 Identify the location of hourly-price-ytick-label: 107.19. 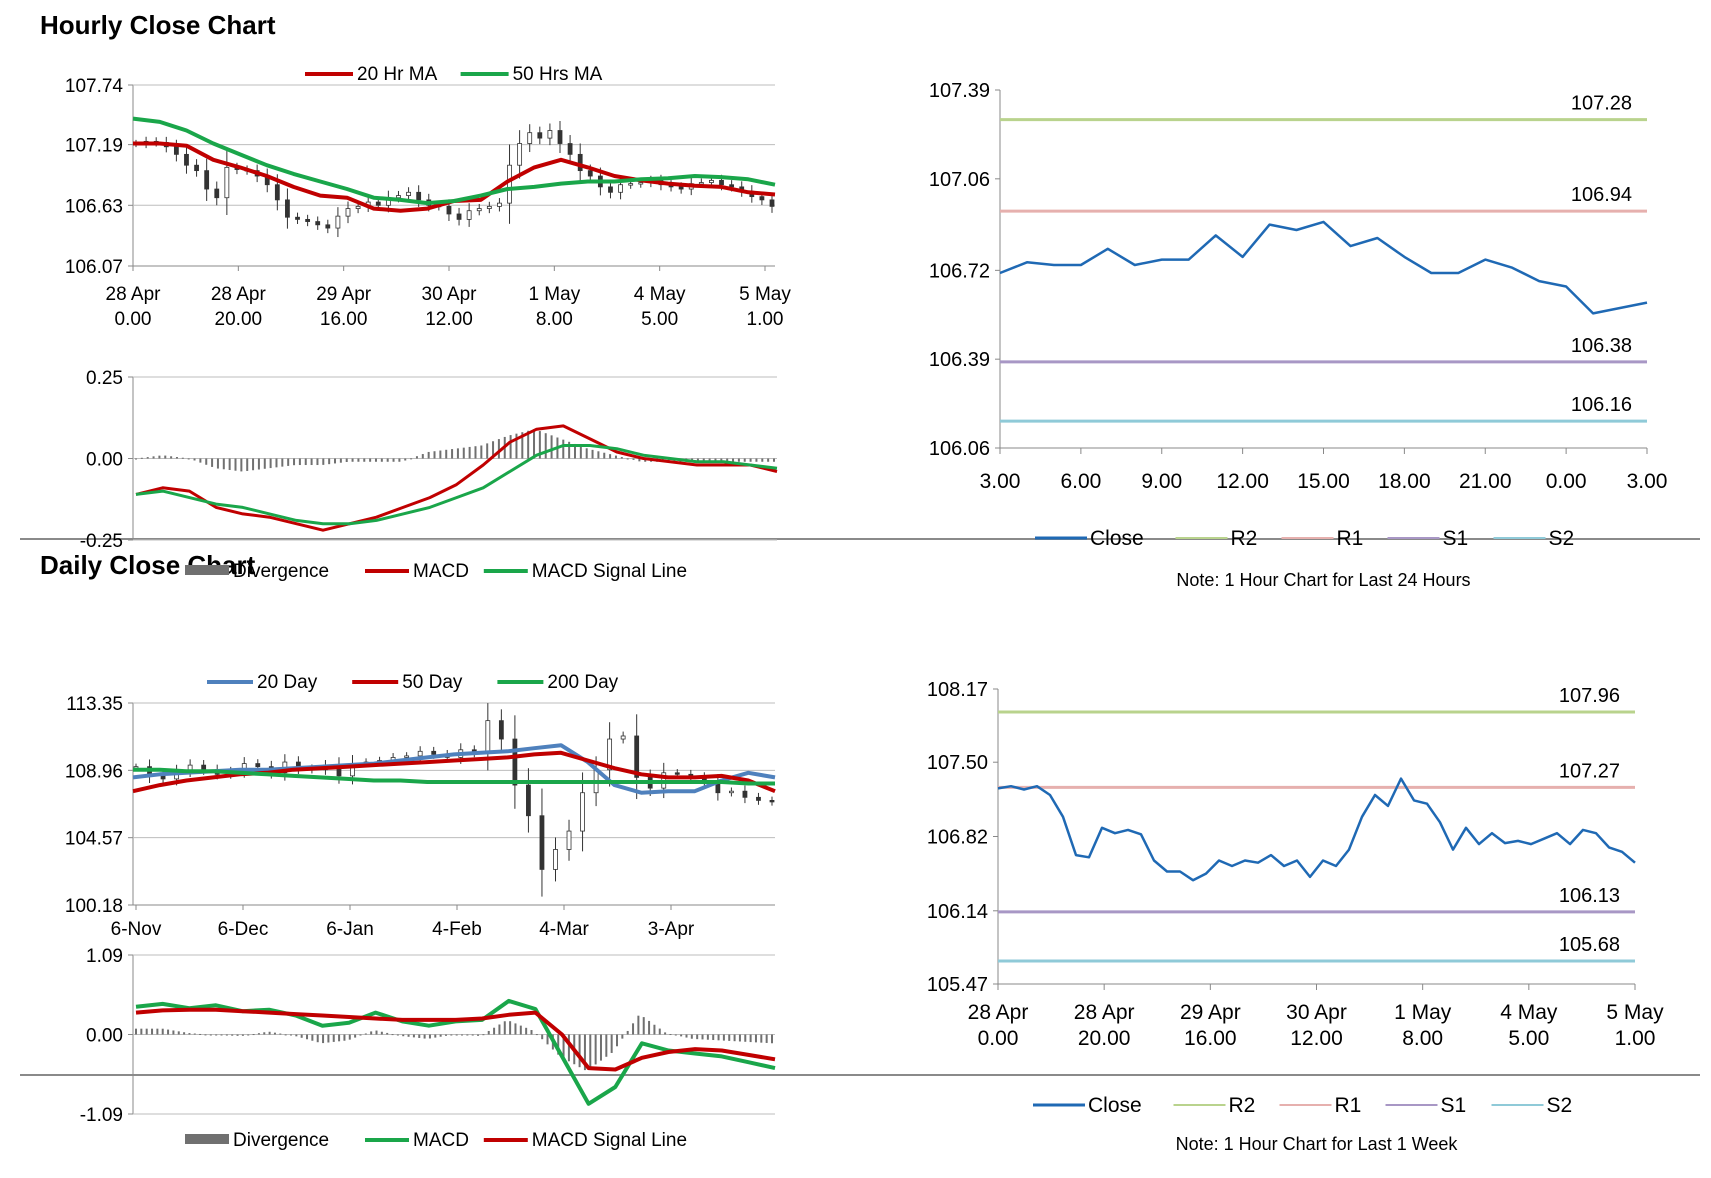
(94, 146).